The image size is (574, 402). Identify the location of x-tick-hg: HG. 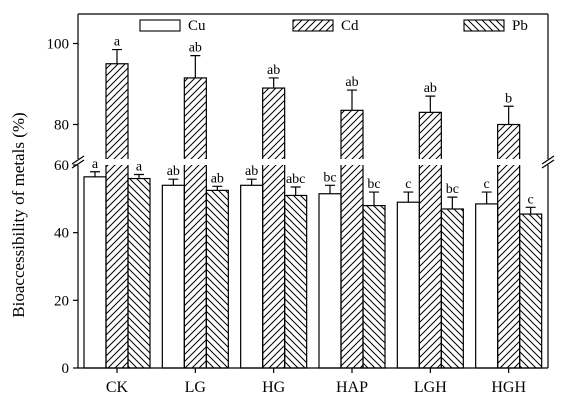
(274, 387).